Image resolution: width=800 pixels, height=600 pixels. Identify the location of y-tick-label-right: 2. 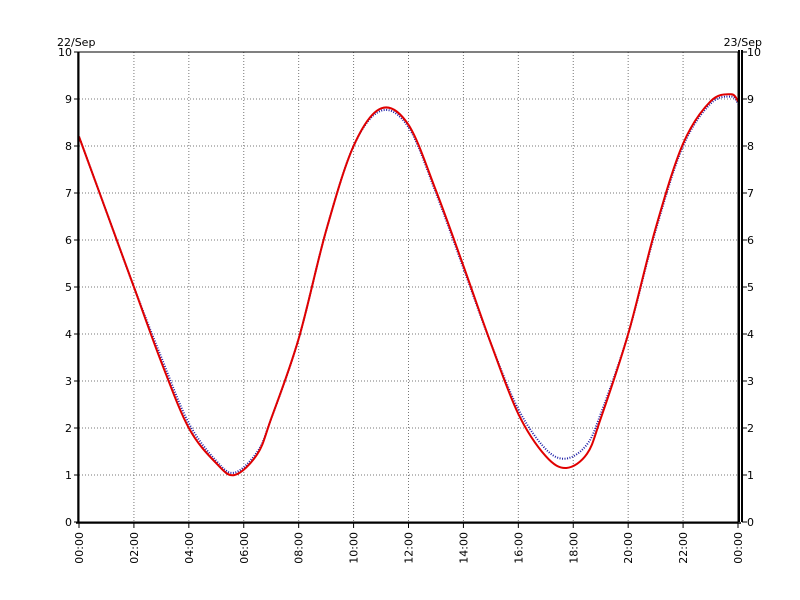
(750, 428).